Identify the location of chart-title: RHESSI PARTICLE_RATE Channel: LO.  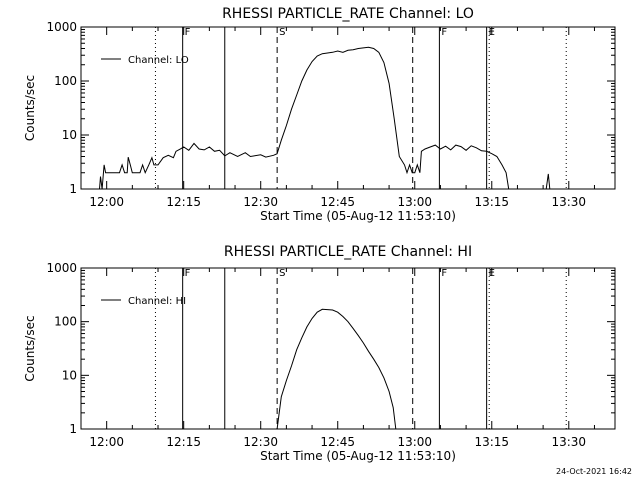
(348, 14).